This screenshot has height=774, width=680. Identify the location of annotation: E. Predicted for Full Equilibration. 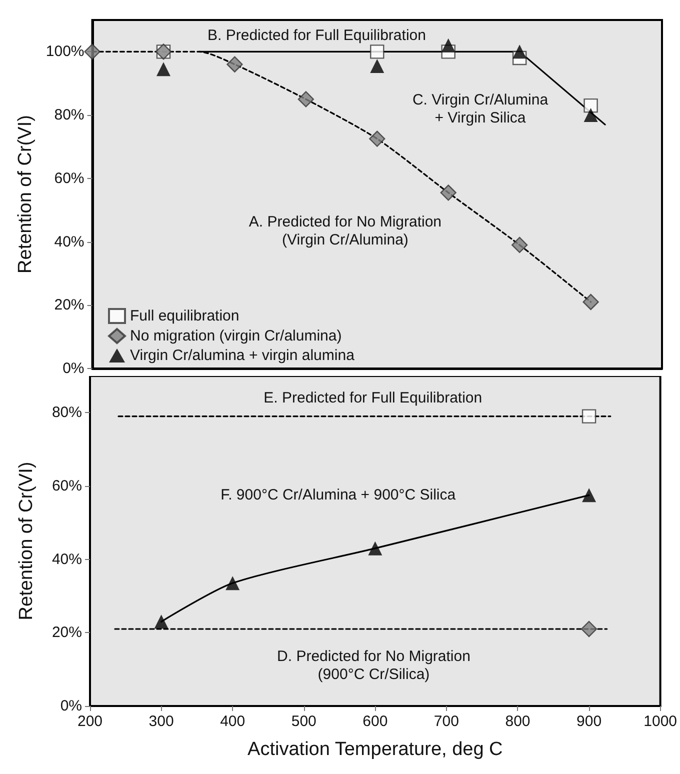
(373, 398).